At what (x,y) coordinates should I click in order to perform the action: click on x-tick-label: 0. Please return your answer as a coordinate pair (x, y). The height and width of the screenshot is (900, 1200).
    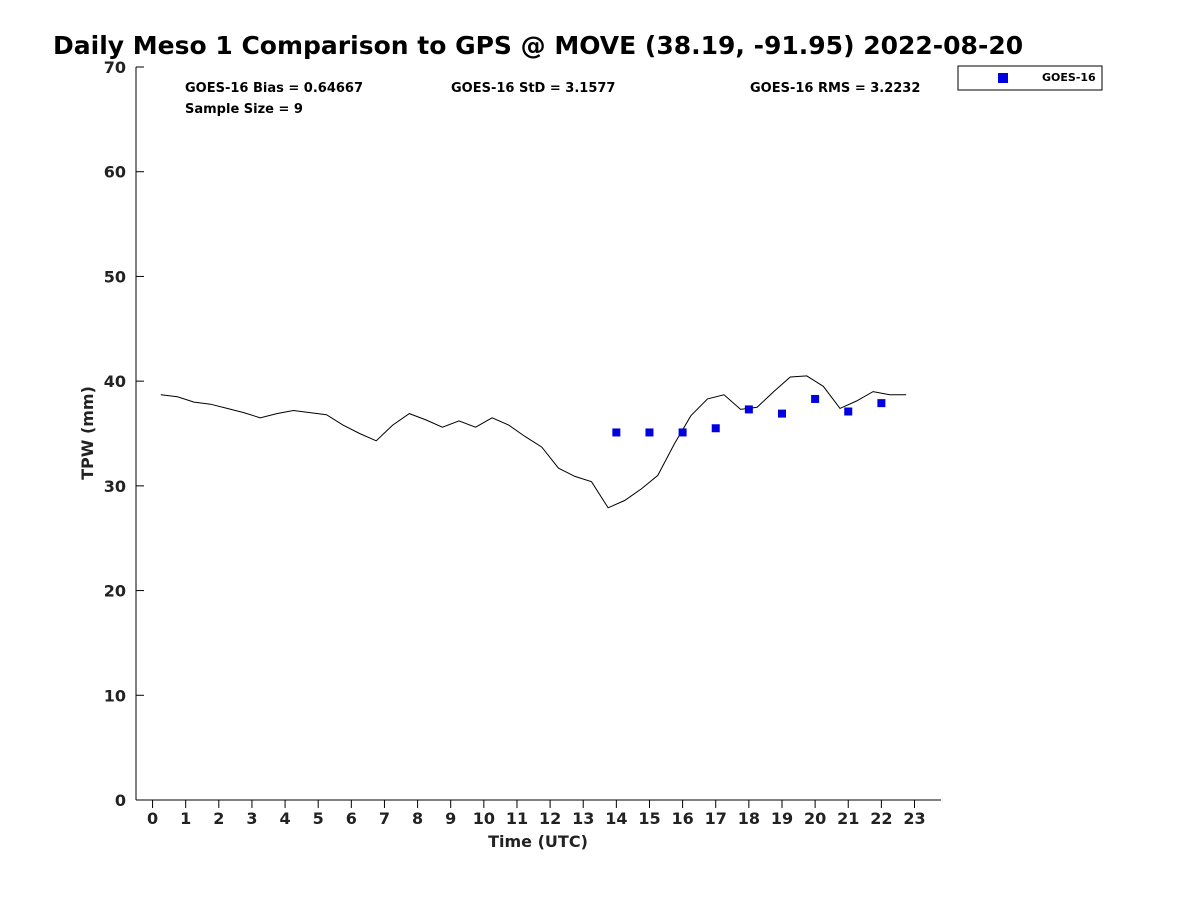
    Looking at the image, I should click on (152, 818).